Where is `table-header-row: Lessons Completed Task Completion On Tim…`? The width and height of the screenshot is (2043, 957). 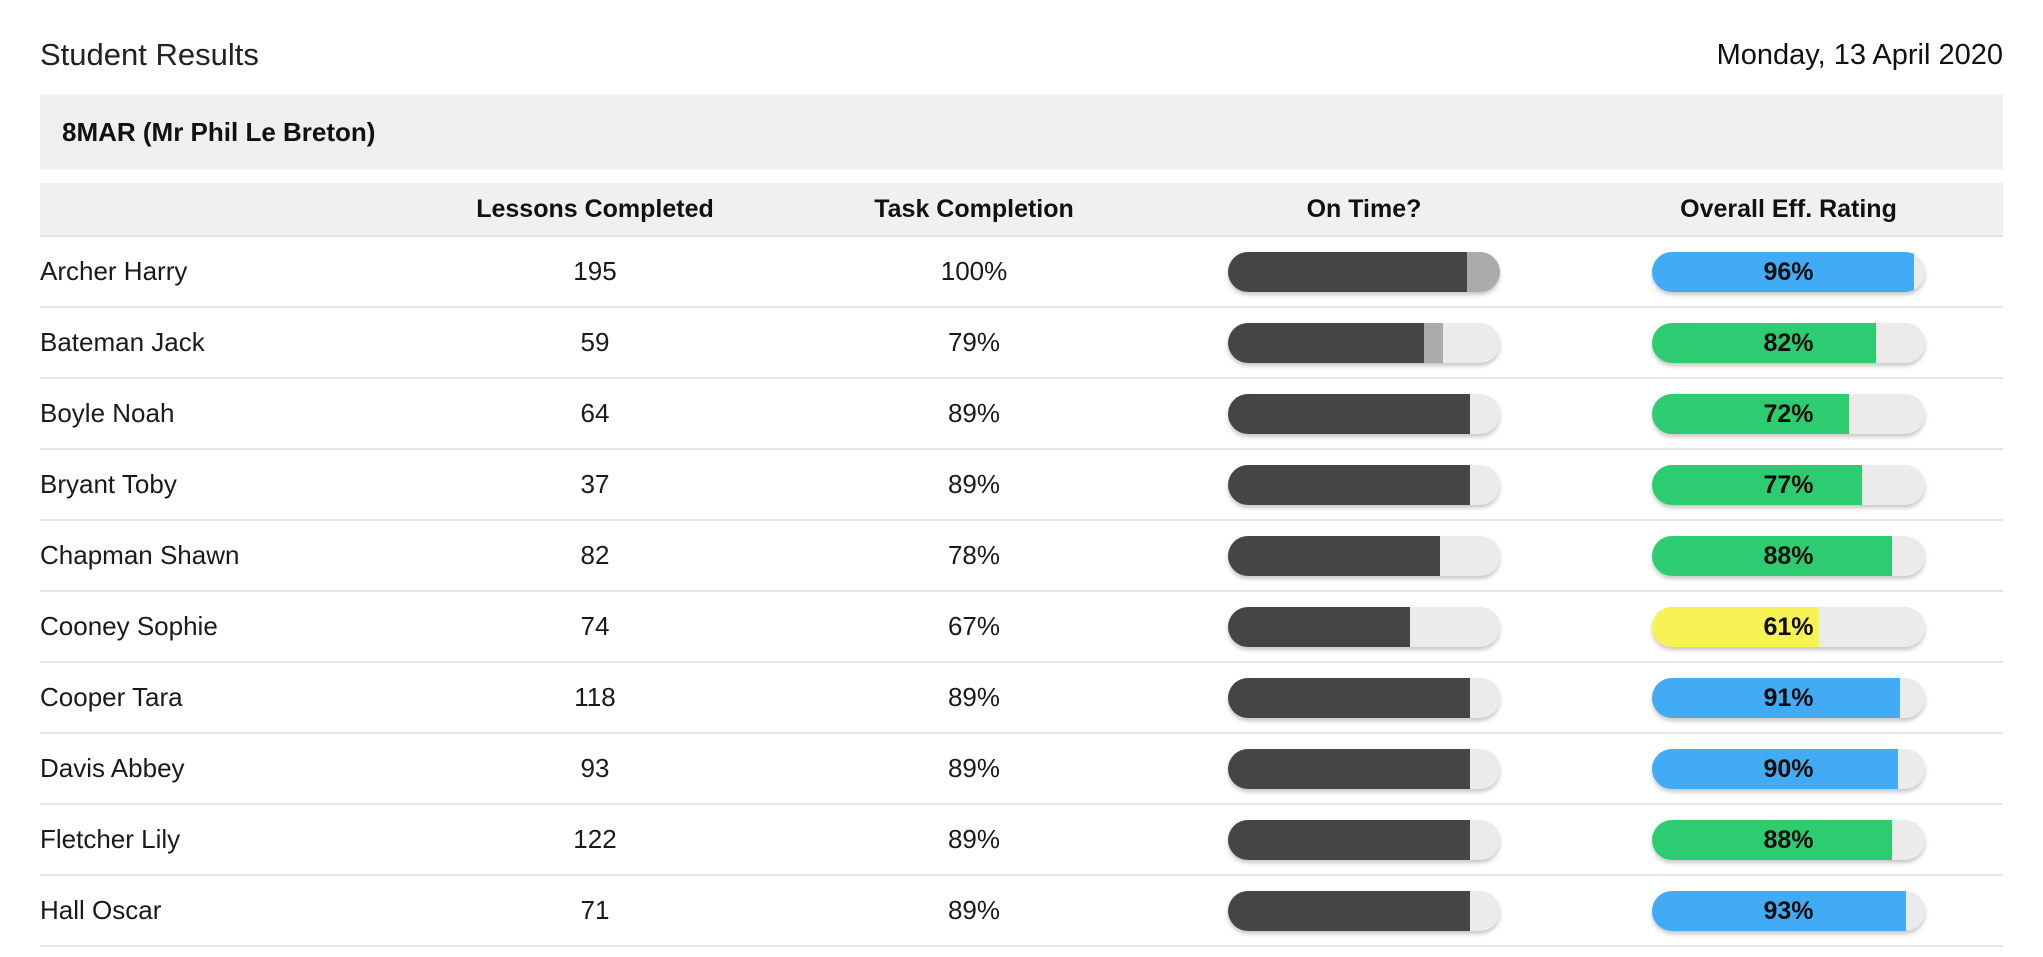
table-header-row: Lessons Completed Task Completion On Tim… is located at coordinates (1021, 210).